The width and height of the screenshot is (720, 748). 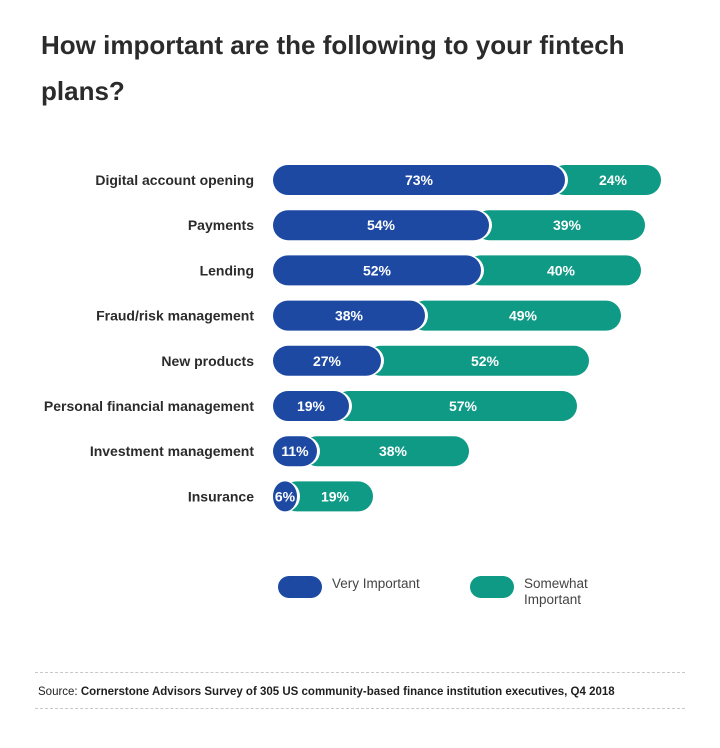 What do you see at coordinates (463, 406) in the screenshot?
I see `data-label-somewhat-important: 57%` at bounding box center [463, 406].